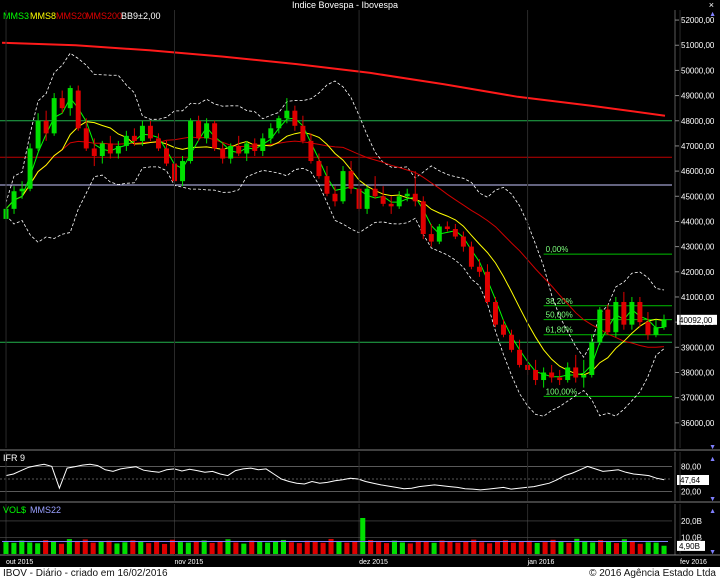 The width and height of the screenshot is (720, 580). What do you see at coordinates (711, 5) in the screenshot?
I see `close-icon: ×` at bounding box center [711, 5].